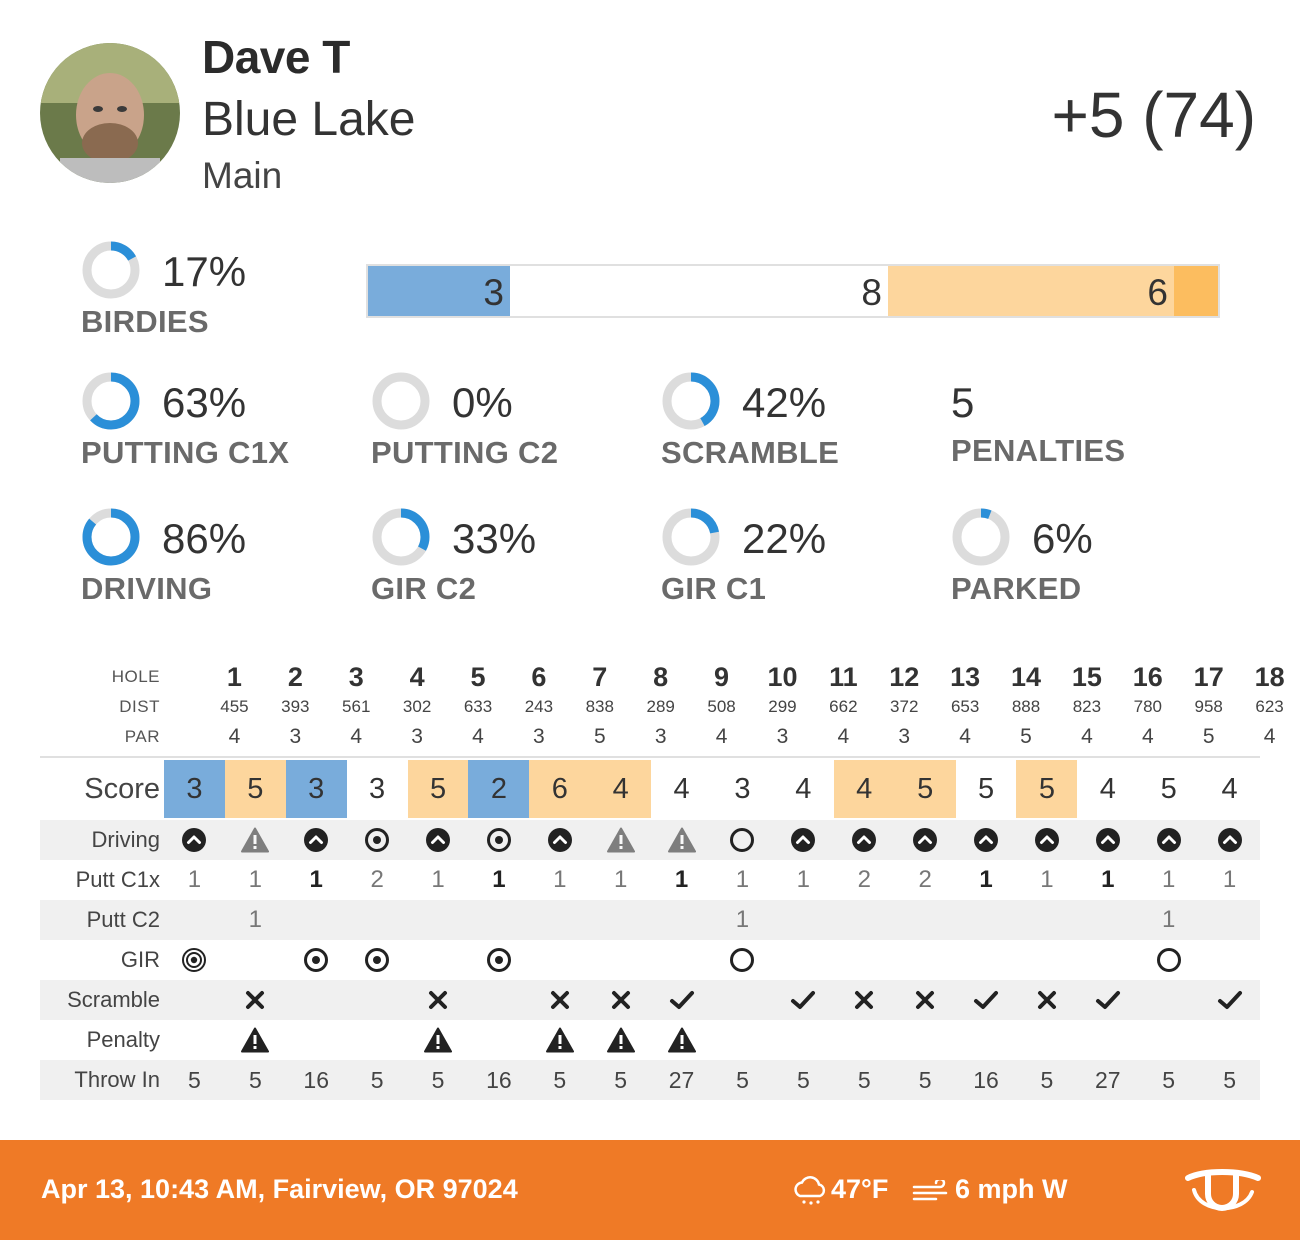  Describe the element at coordinates (139, 706) in the screenshot. I see `dist-header-label: DIST` at that location.